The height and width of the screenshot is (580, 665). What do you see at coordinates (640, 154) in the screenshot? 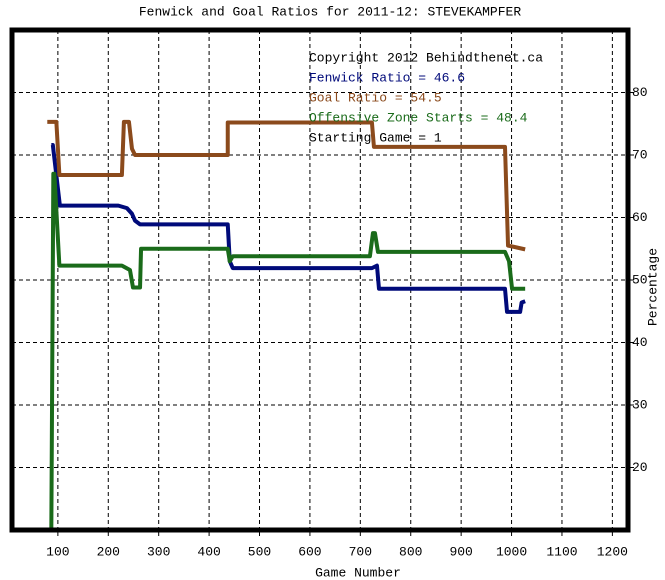
I see `y-tick-label: 70` at bounding box center [640, 154].